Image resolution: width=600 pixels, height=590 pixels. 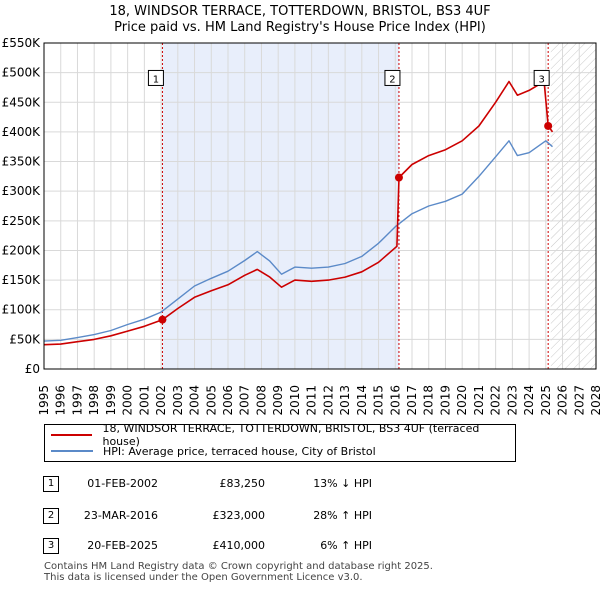 I want to click on sale-price: £410,000, so click(x=239, y=545).